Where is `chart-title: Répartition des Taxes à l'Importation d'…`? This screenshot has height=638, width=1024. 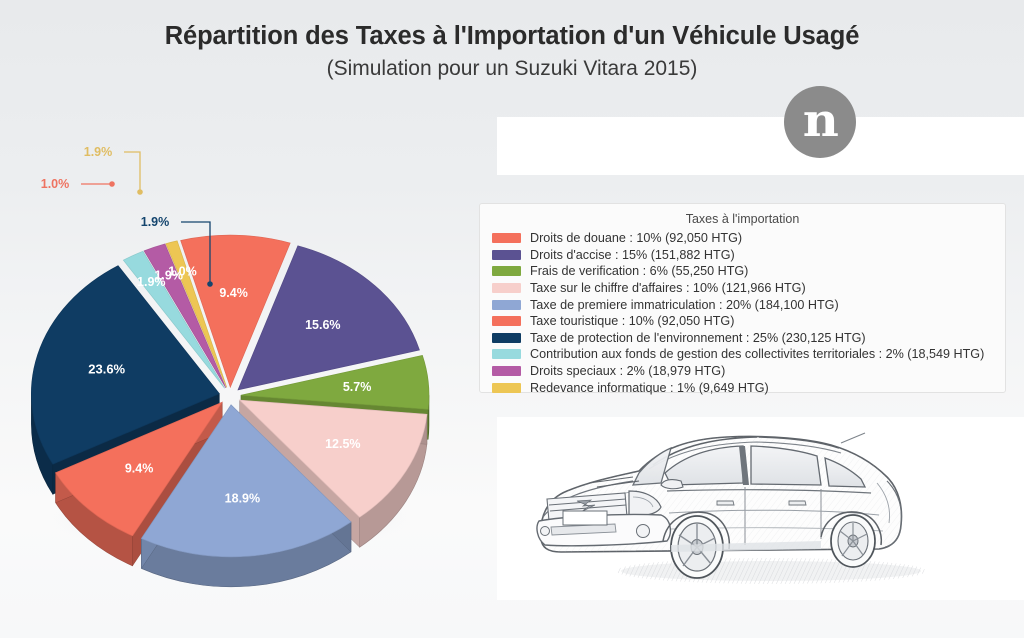
chart-title: Répartition des Taxes à l'Importation d'… is located at coordinates (512, 36).